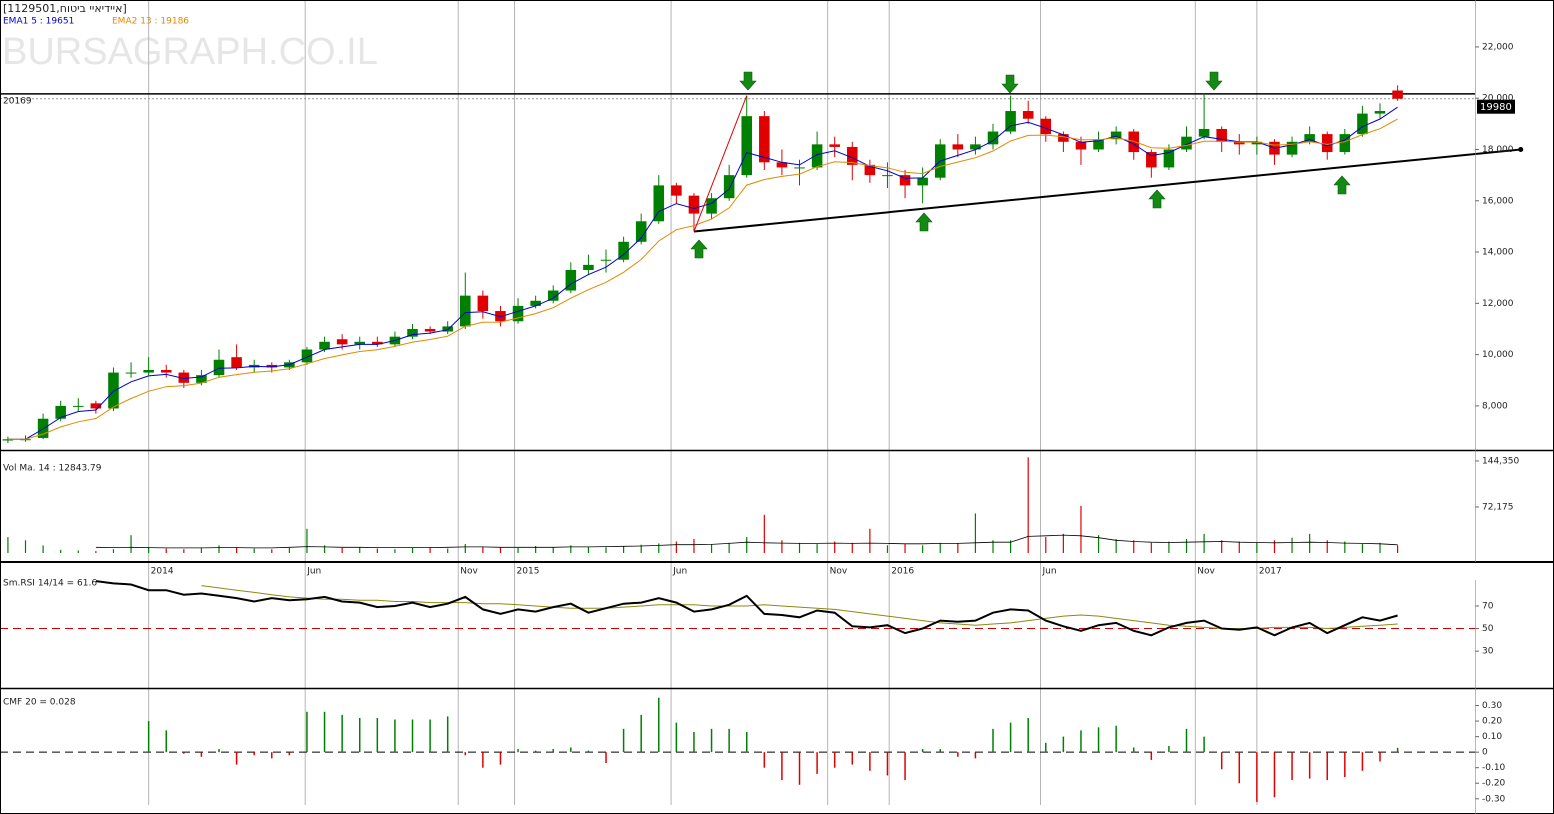  Describe the element at coordinates (1498, 253) in the screenshot. I see `y-tick-label: 14,000` at that location.